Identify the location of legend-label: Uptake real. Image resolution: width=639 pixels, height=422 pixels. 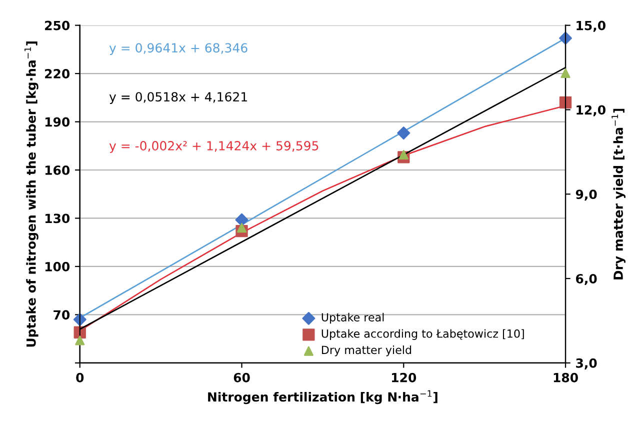
(353, 318).